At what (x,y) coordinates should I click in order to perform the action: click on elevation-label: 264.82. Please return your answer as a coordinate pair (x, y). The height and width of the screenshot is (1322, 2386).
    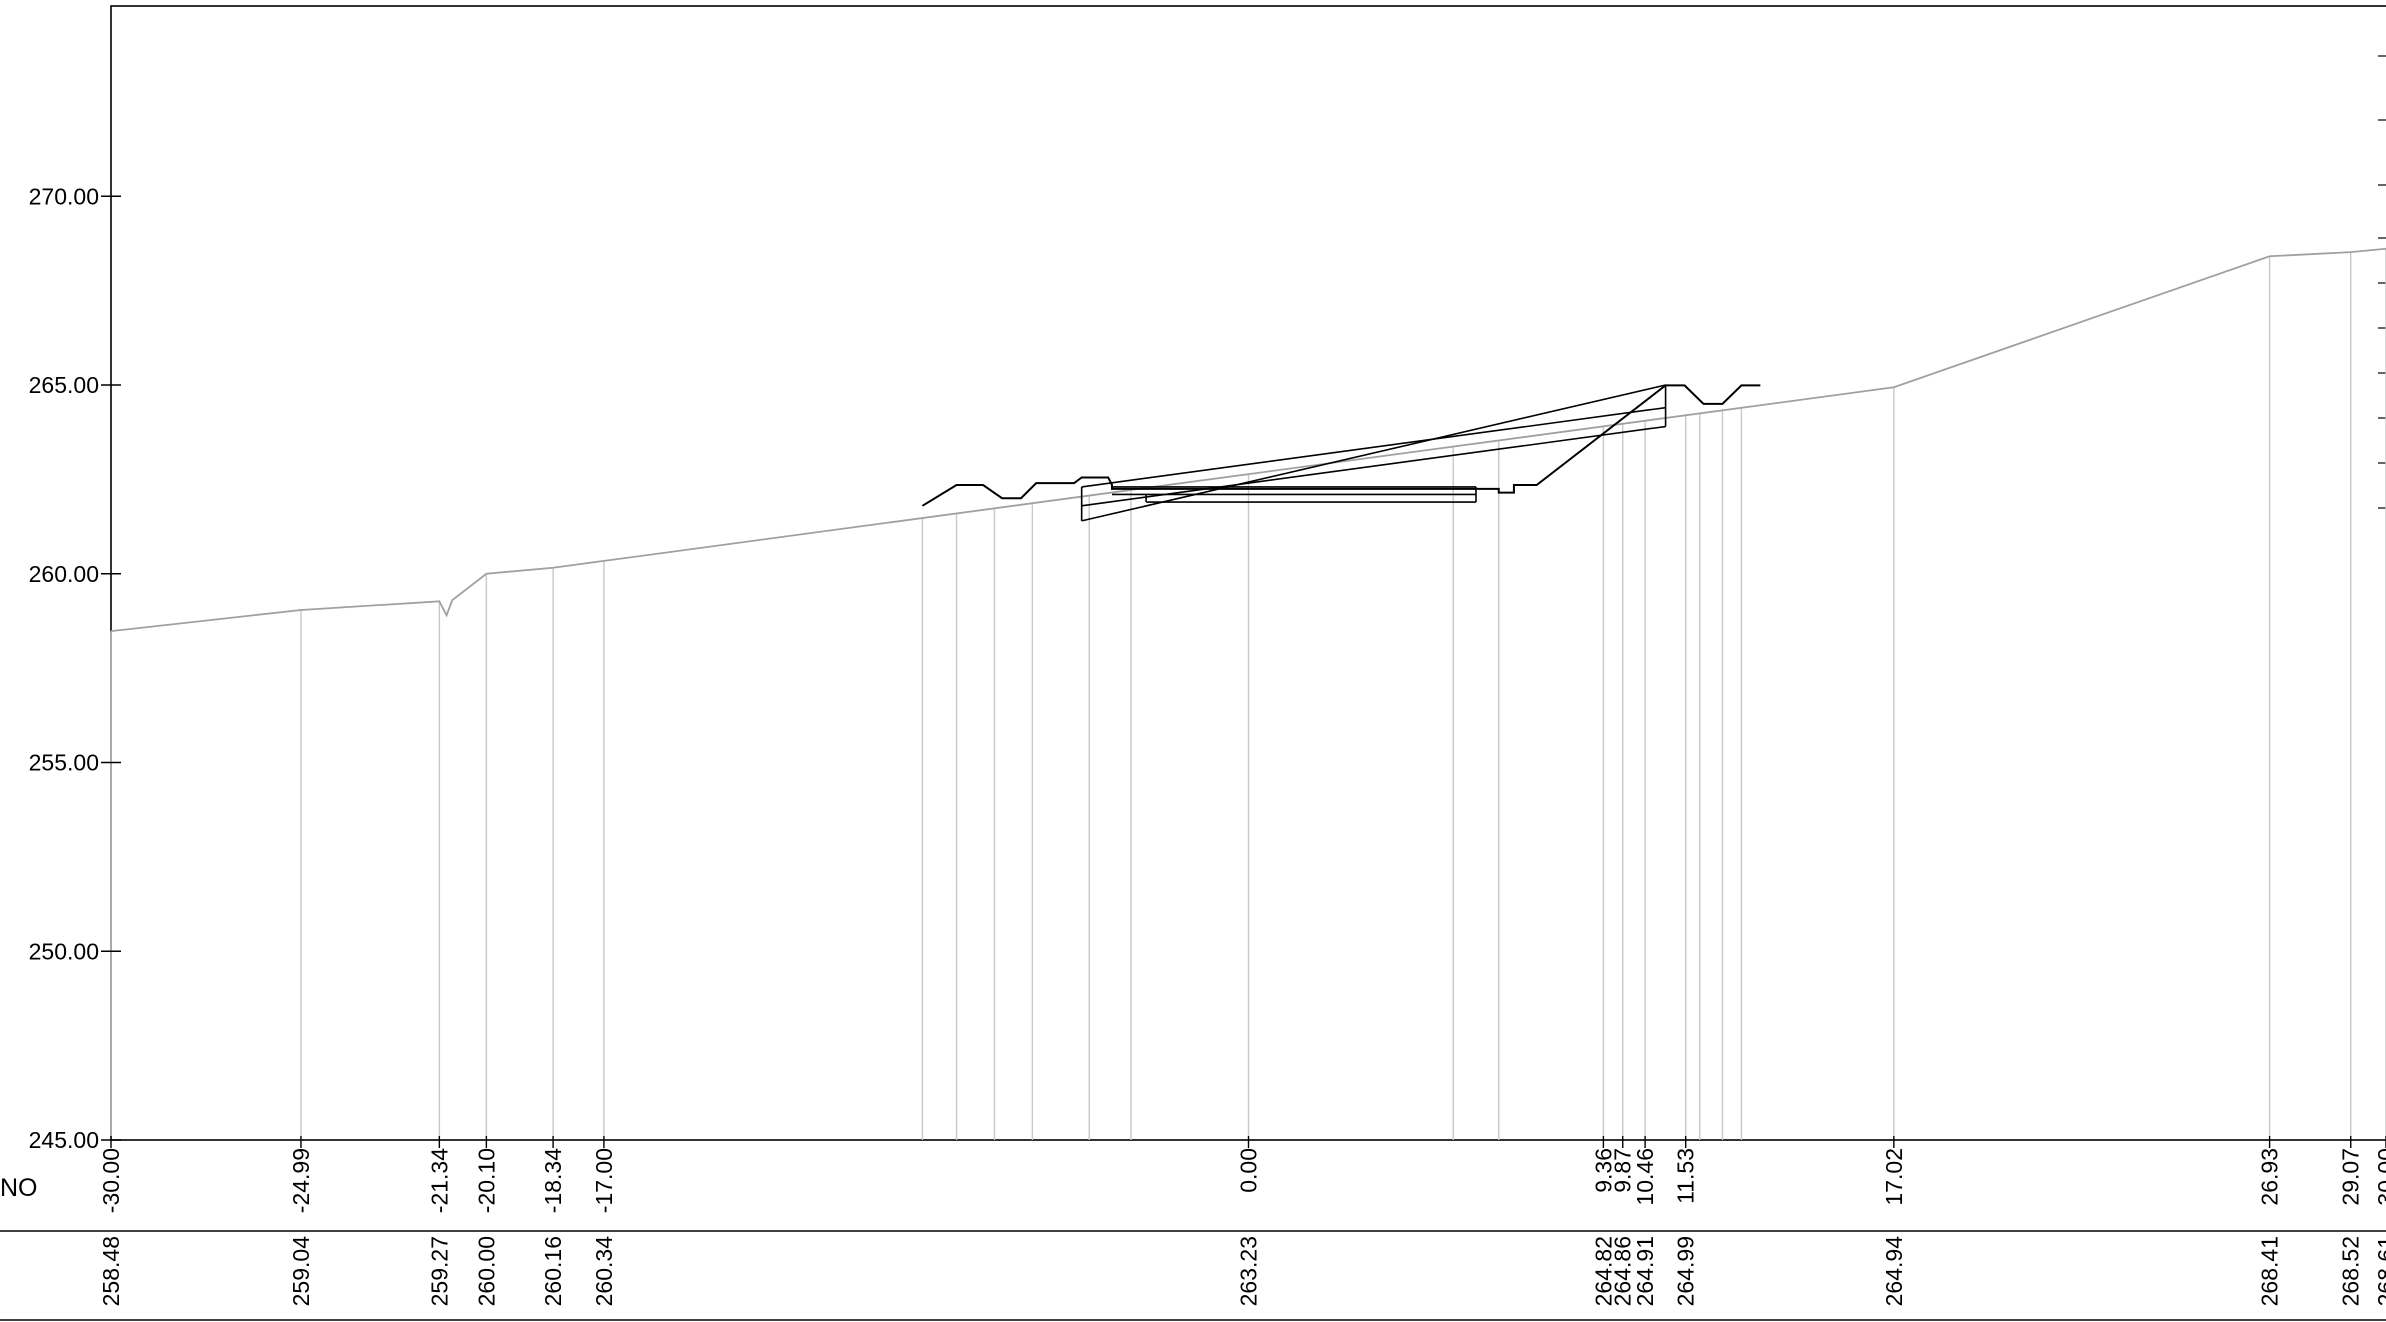
    Looking at the image, I should click on (1603, 1271).